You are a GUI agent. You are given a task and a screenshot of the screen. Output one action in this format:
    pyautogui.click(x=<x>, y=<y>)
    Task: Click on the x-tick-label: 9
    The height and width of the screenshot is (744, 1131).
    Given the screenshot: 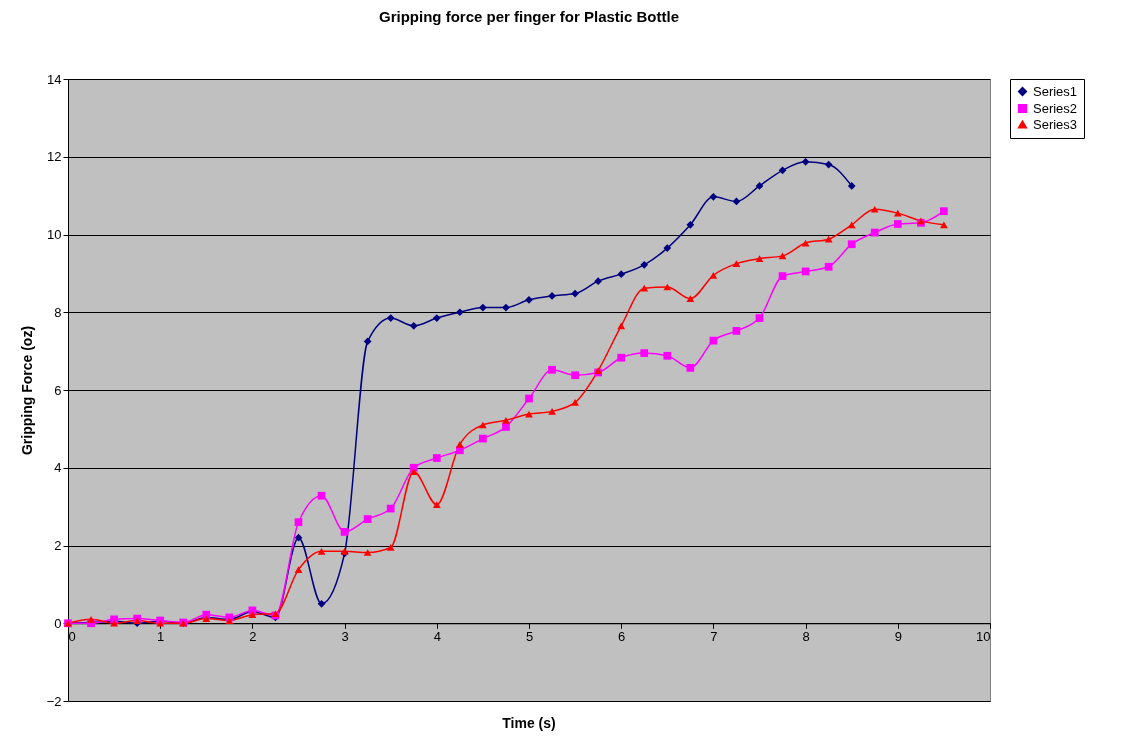 What is the action you would take?
    pyautogui.click(x=898, y=636)
    